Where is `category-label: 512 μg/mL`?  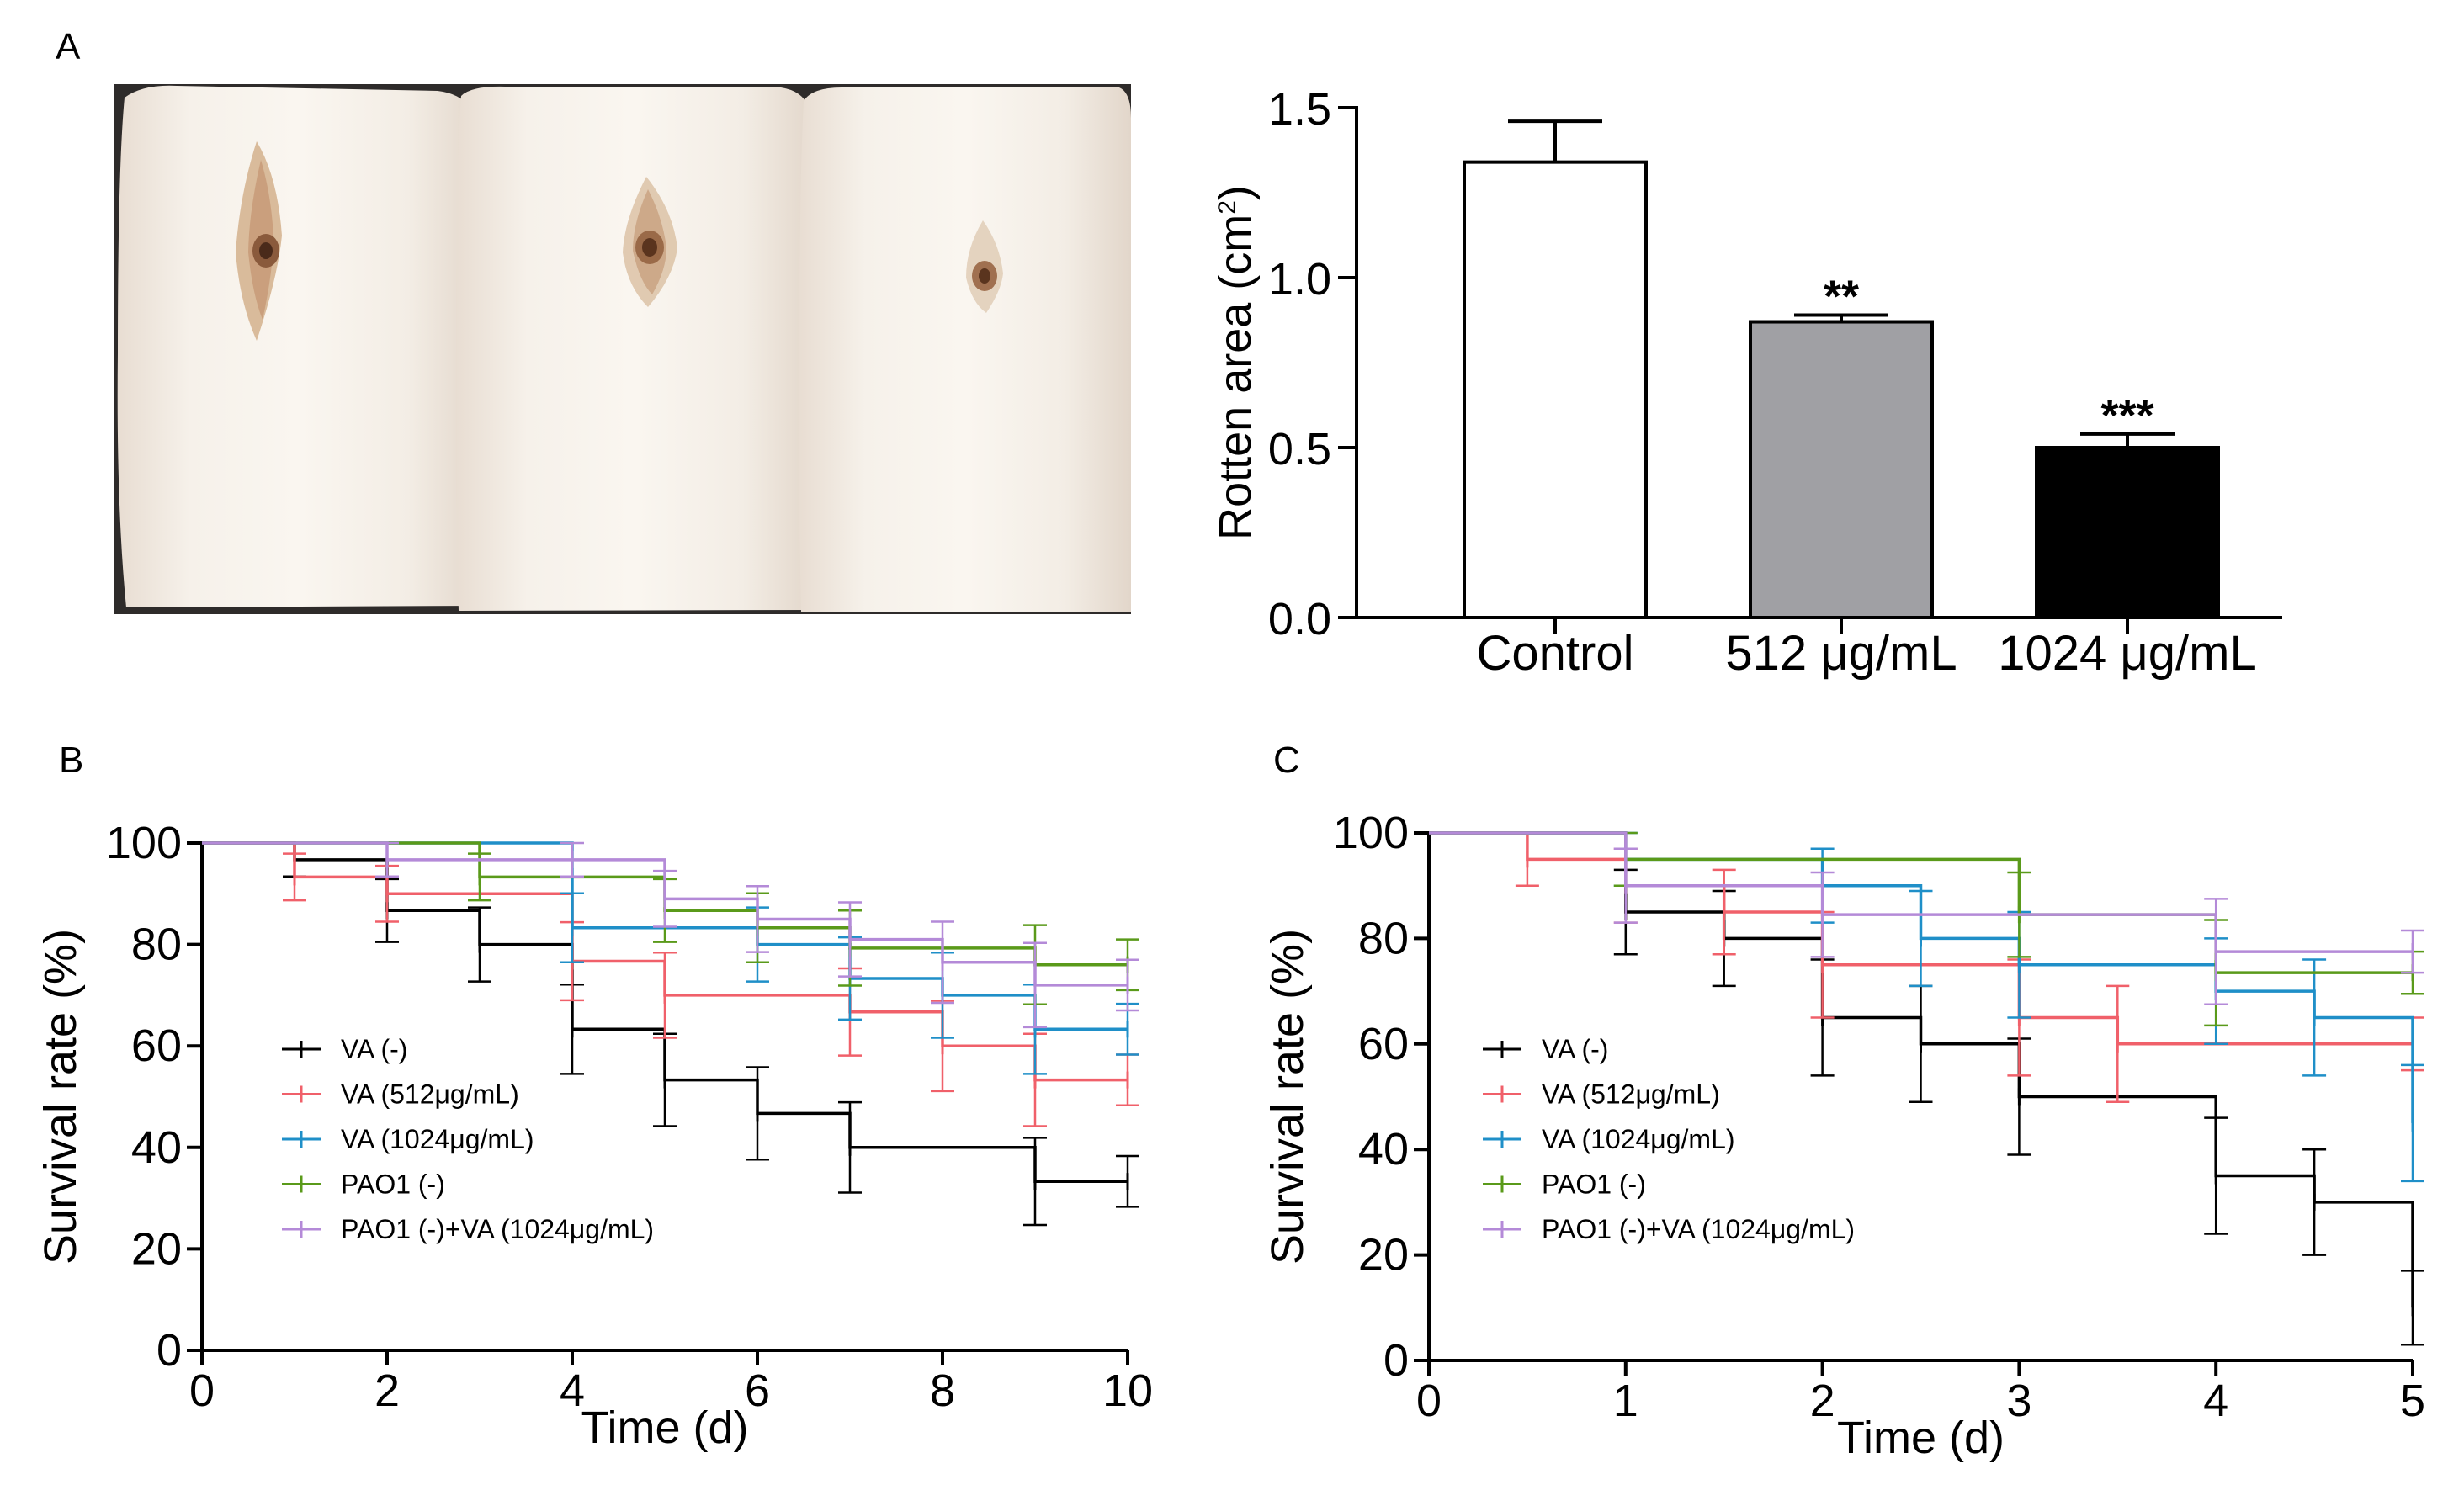 category-label: 512 μg/mL is located at coordinates (1841, 654).